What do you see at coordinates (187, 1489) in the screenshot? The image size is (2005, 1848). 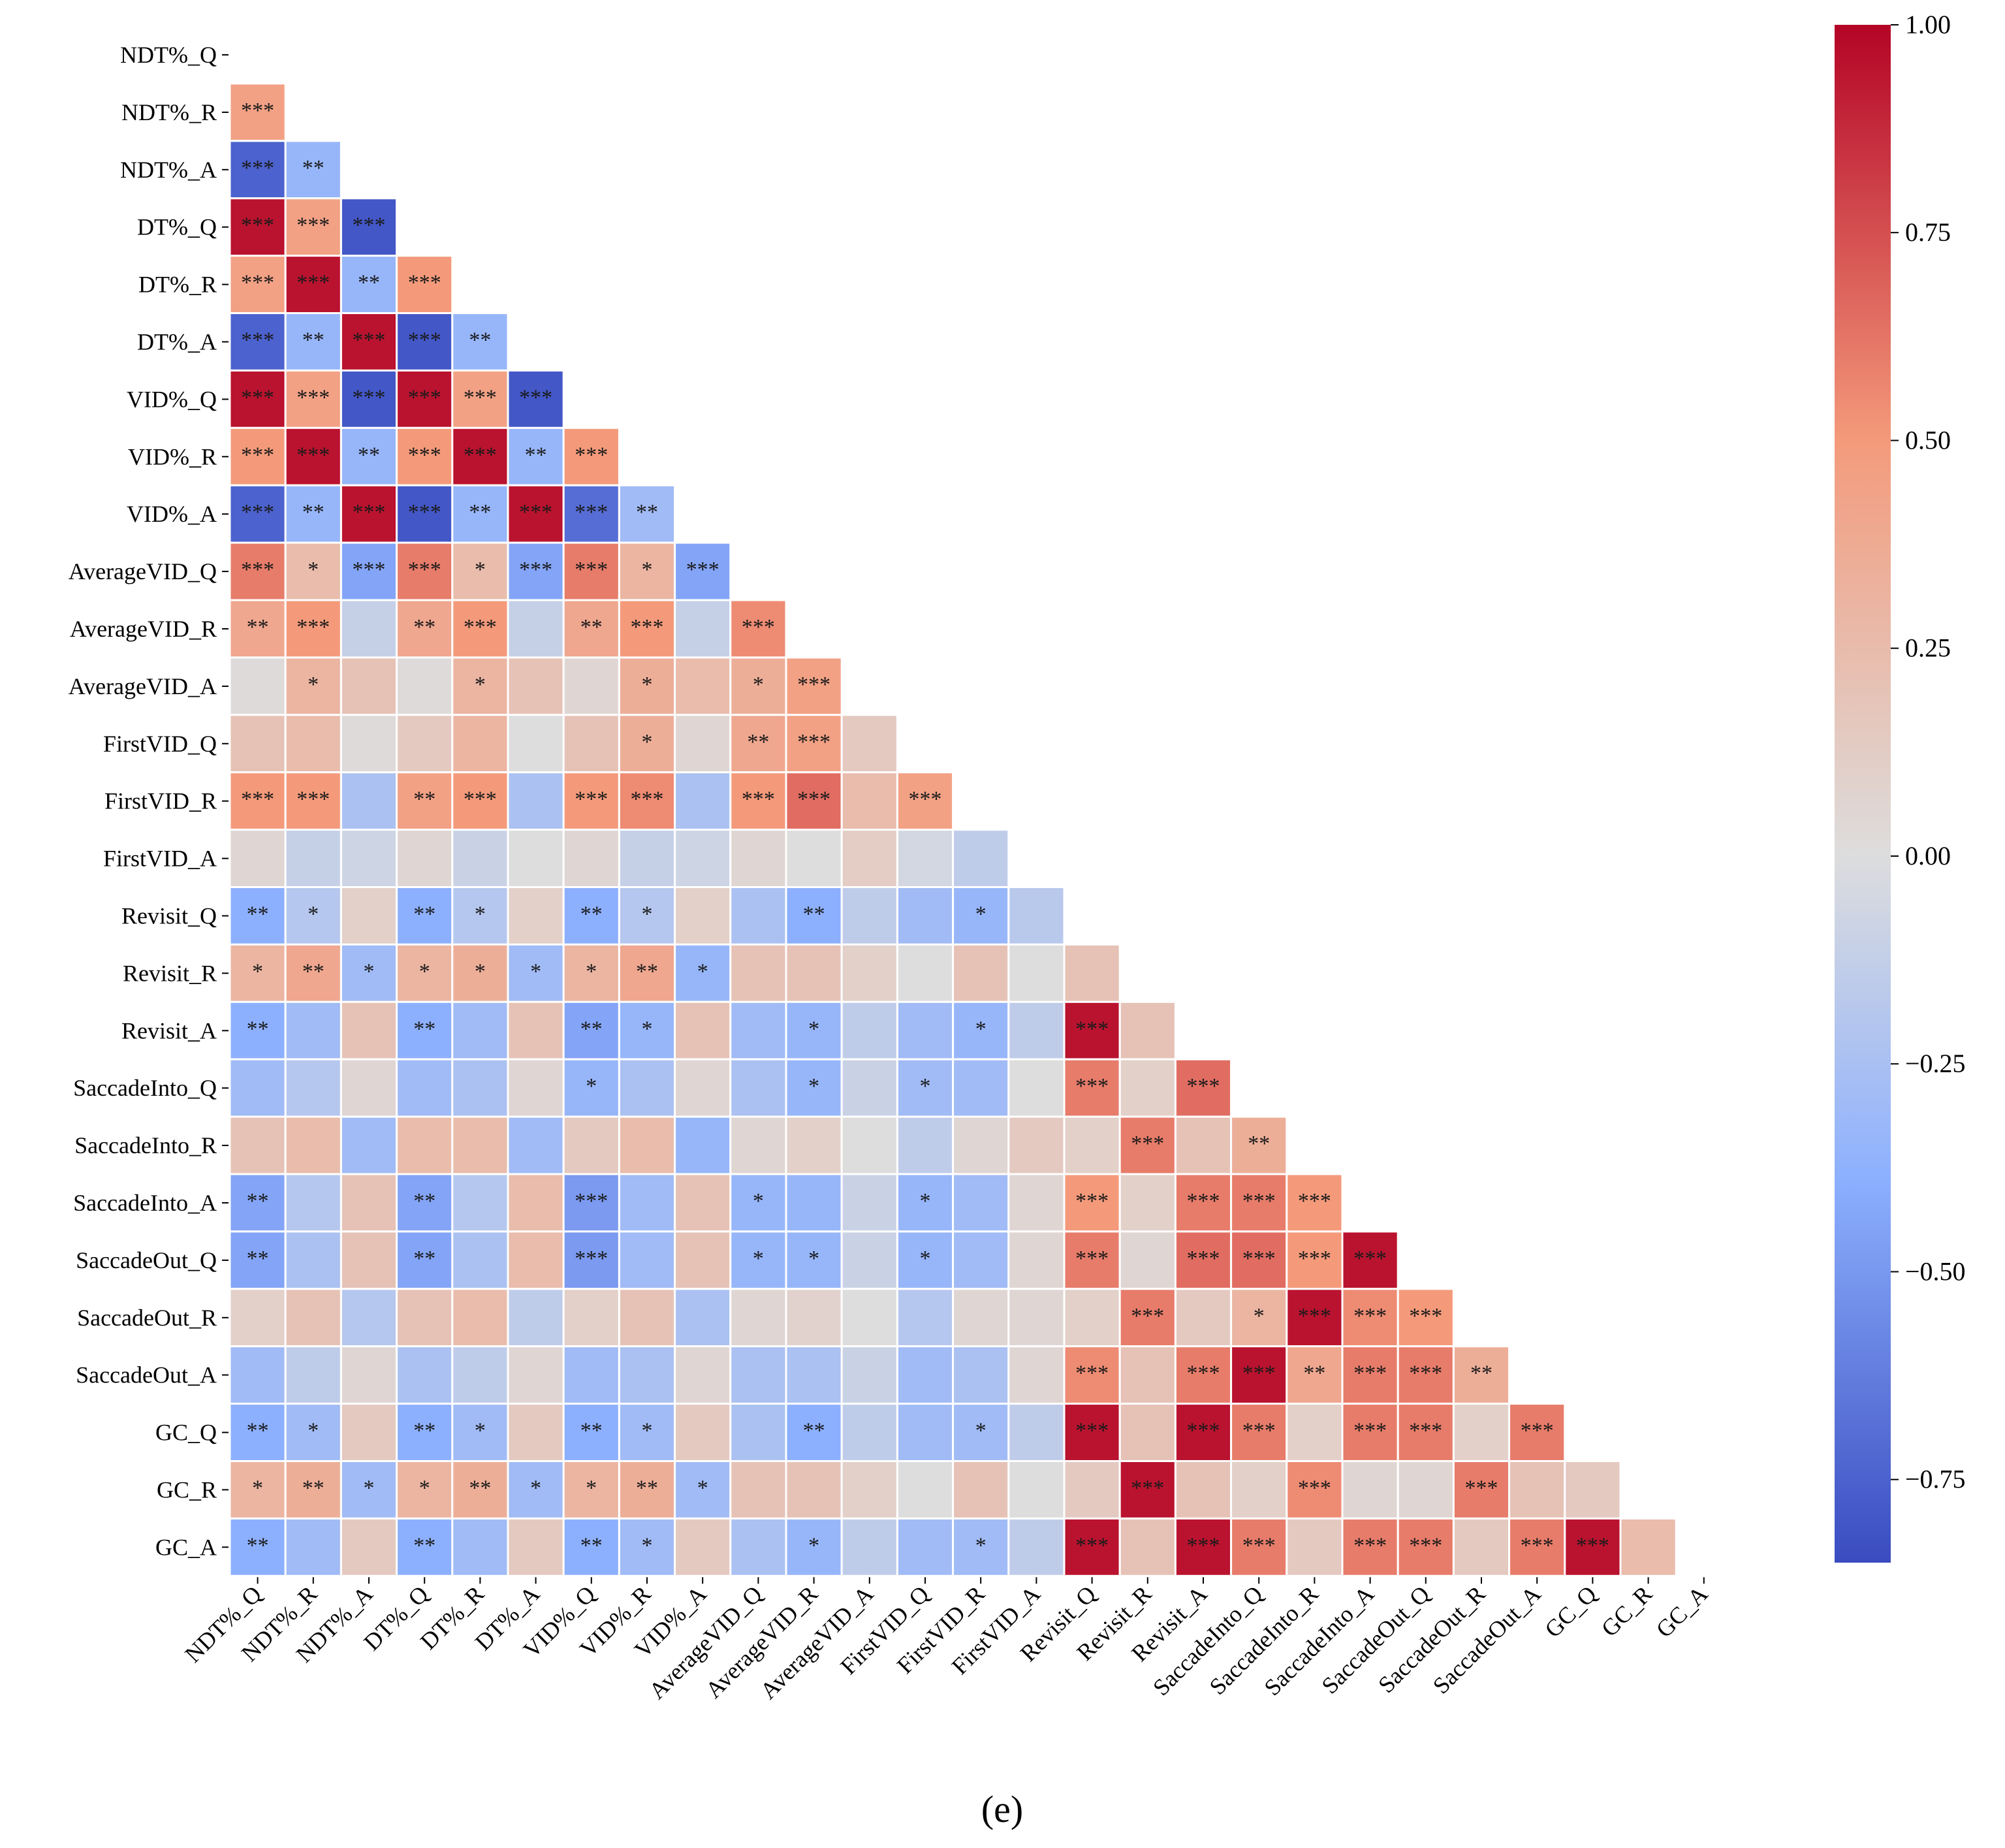 I see `y-tick-label: GC_R` at bounding box center [187, 1489].